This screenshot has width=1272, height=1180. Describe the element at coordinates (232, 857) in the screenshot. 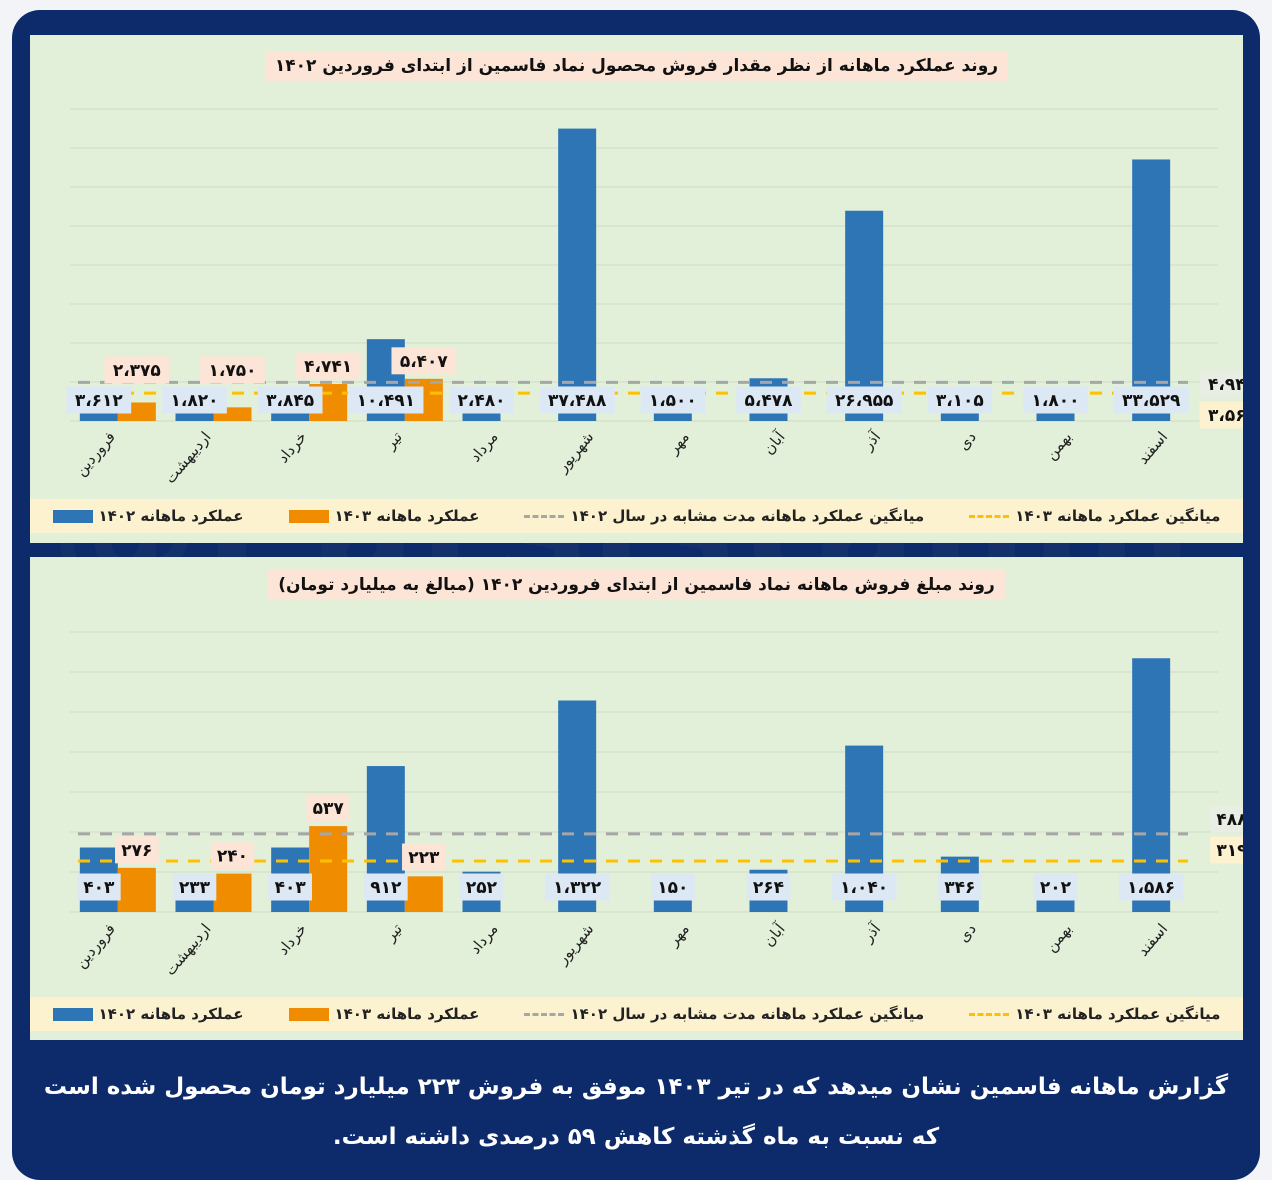

I see `value-label-1403: ۲۴۰` at that location.